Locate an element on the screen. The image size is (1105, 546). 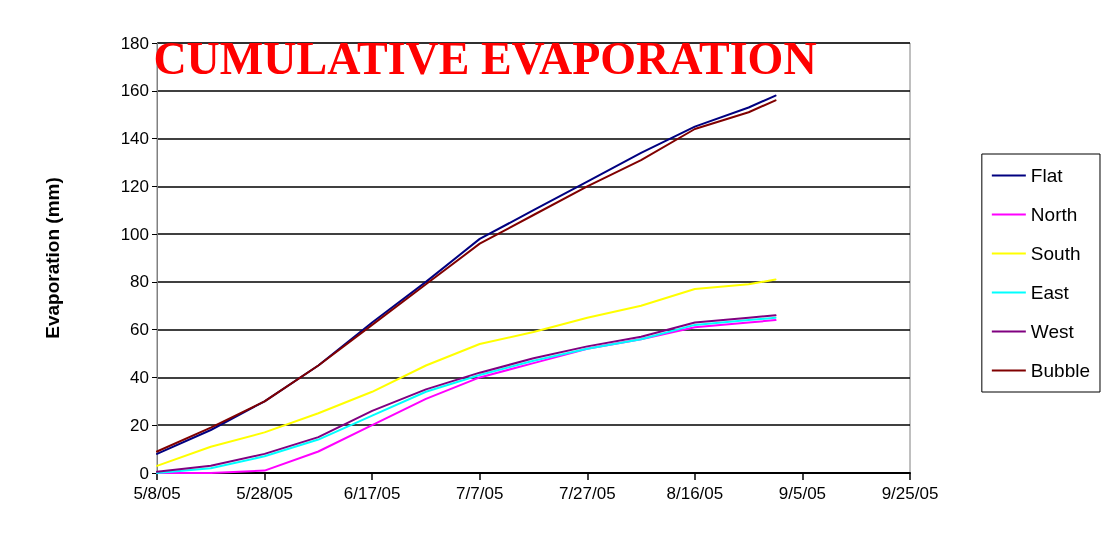
y-tick-label: 80 is located at coordinates (139, 282).